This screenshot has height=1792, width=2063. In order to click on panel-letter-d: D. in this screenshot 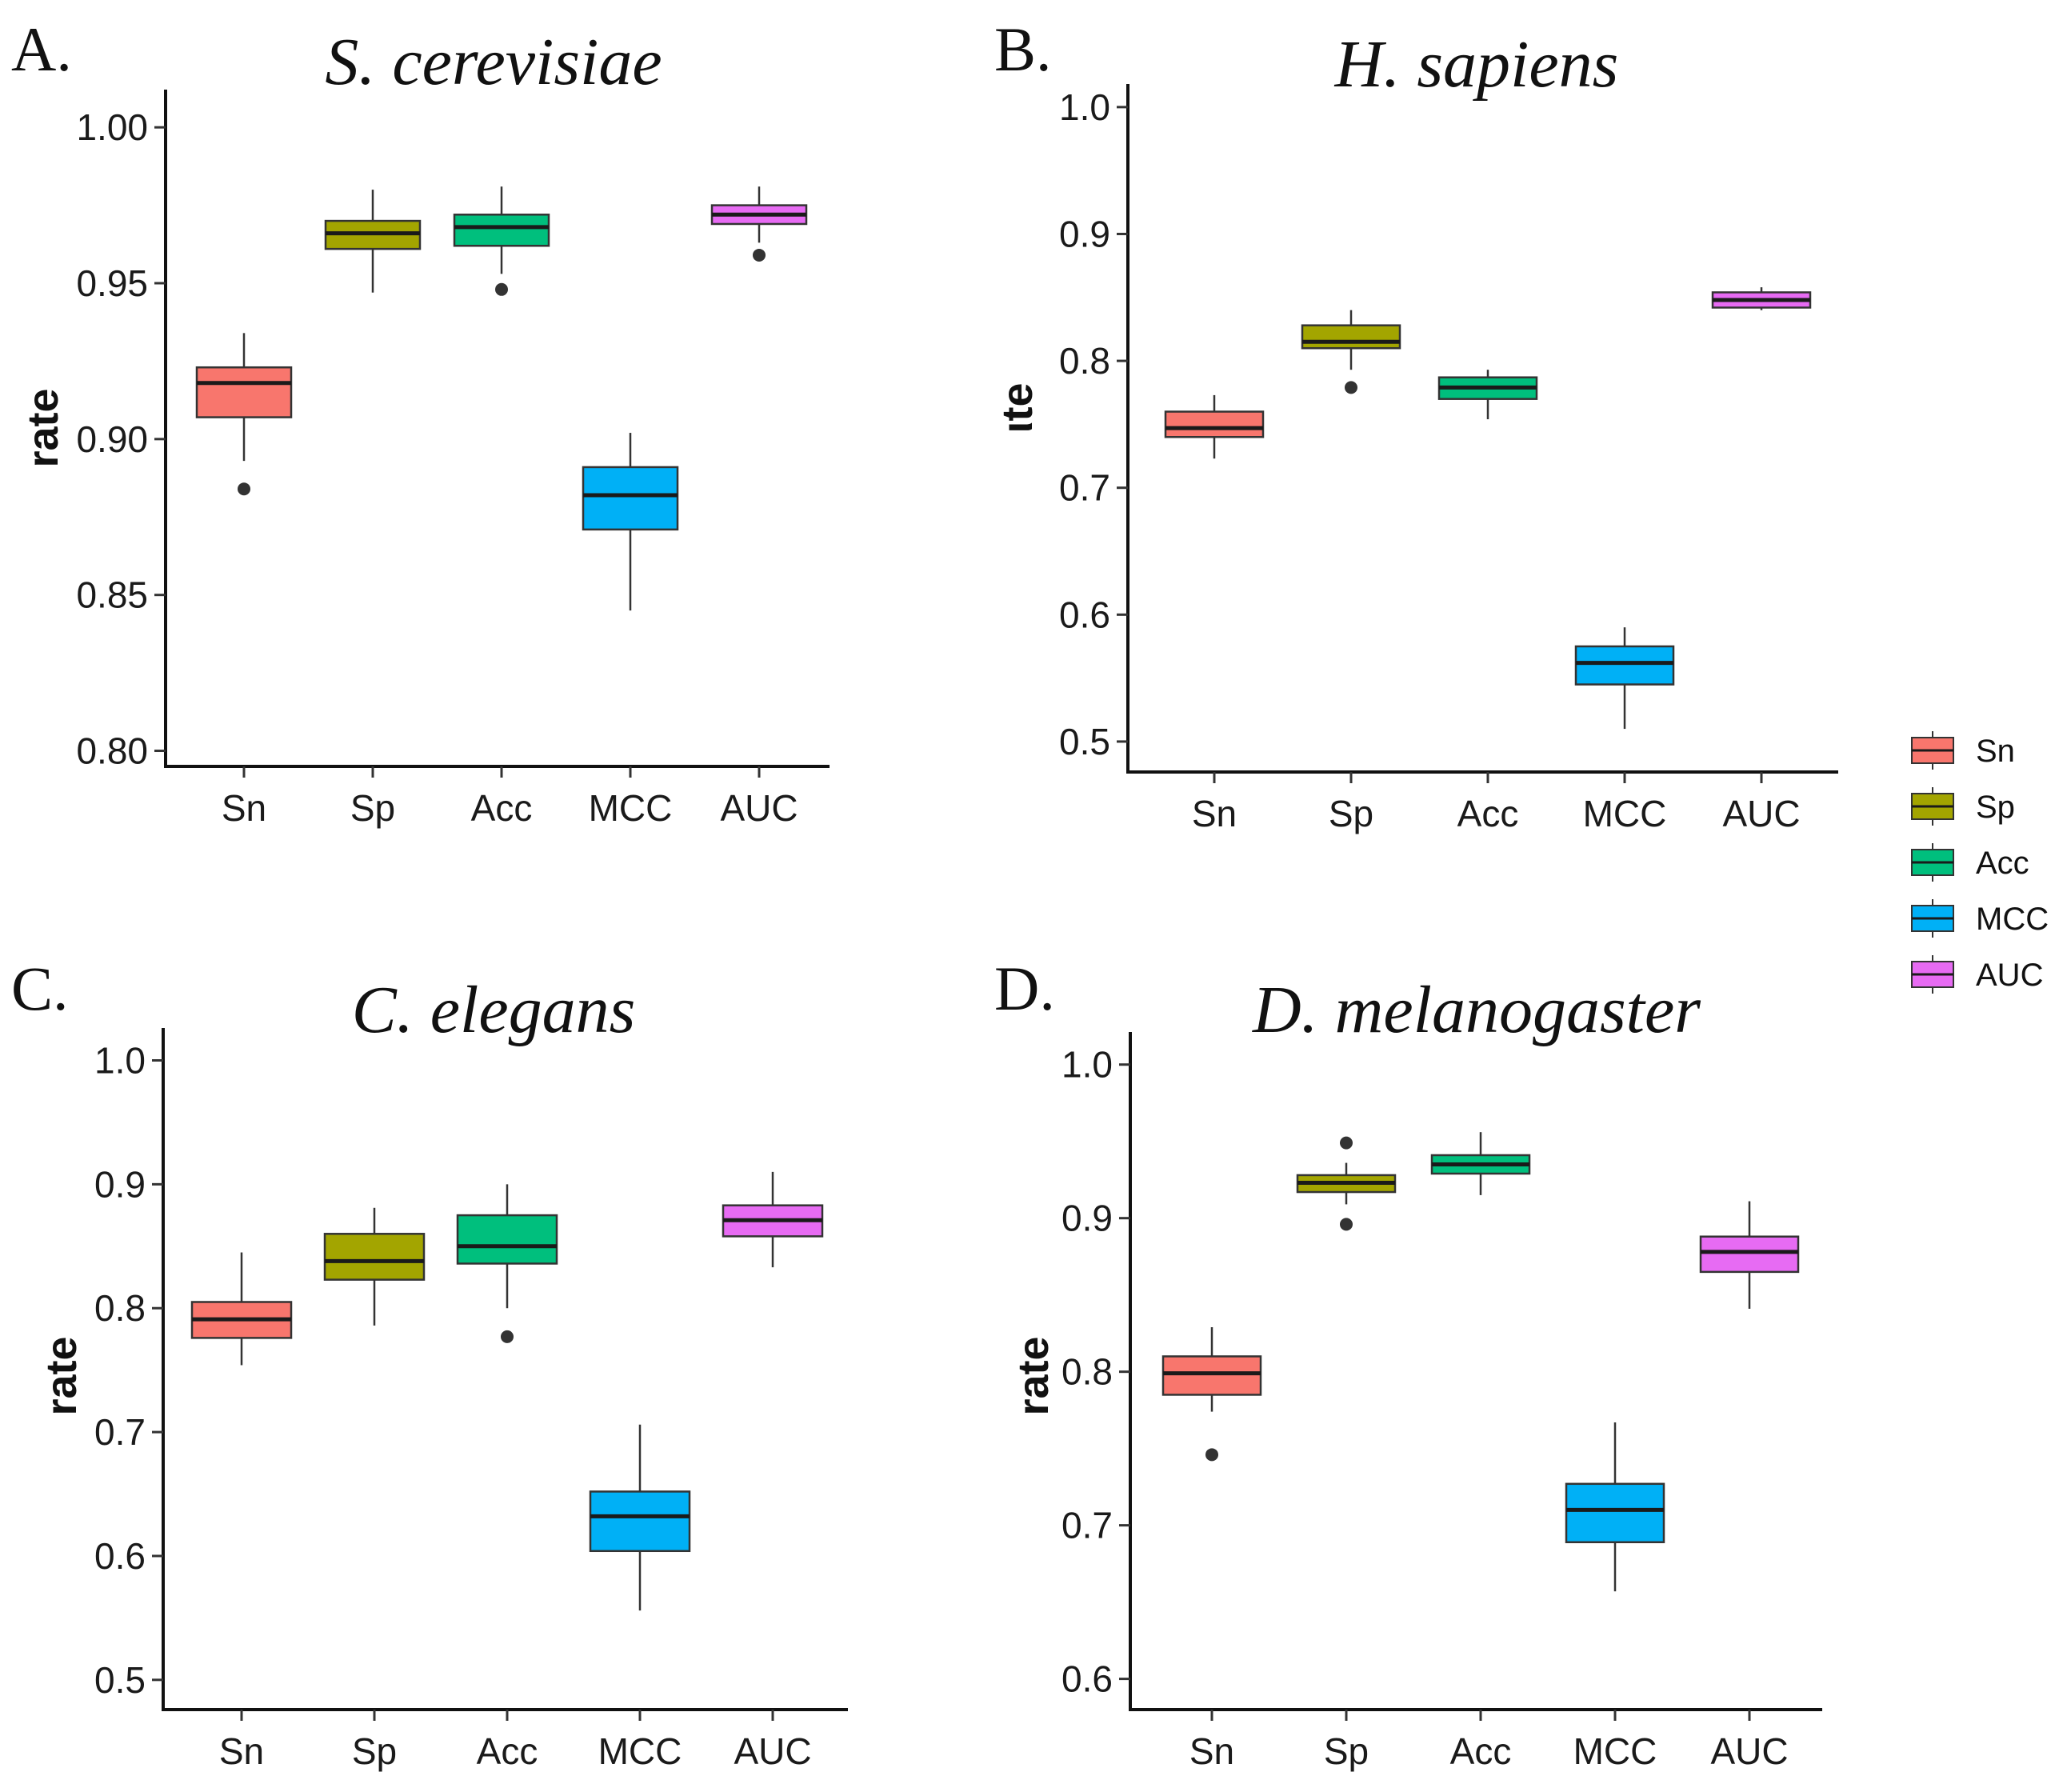, I will do `click(1024, 988)`.